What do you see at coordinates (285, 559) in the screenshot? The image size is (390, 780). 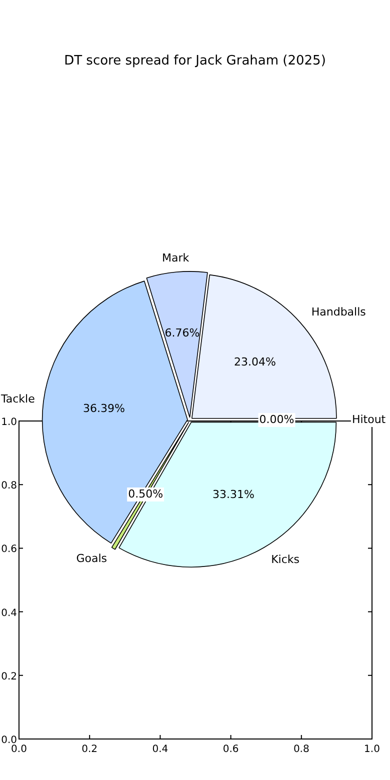 I see `slice-label: Kicks` at bounding box center [285, 559].